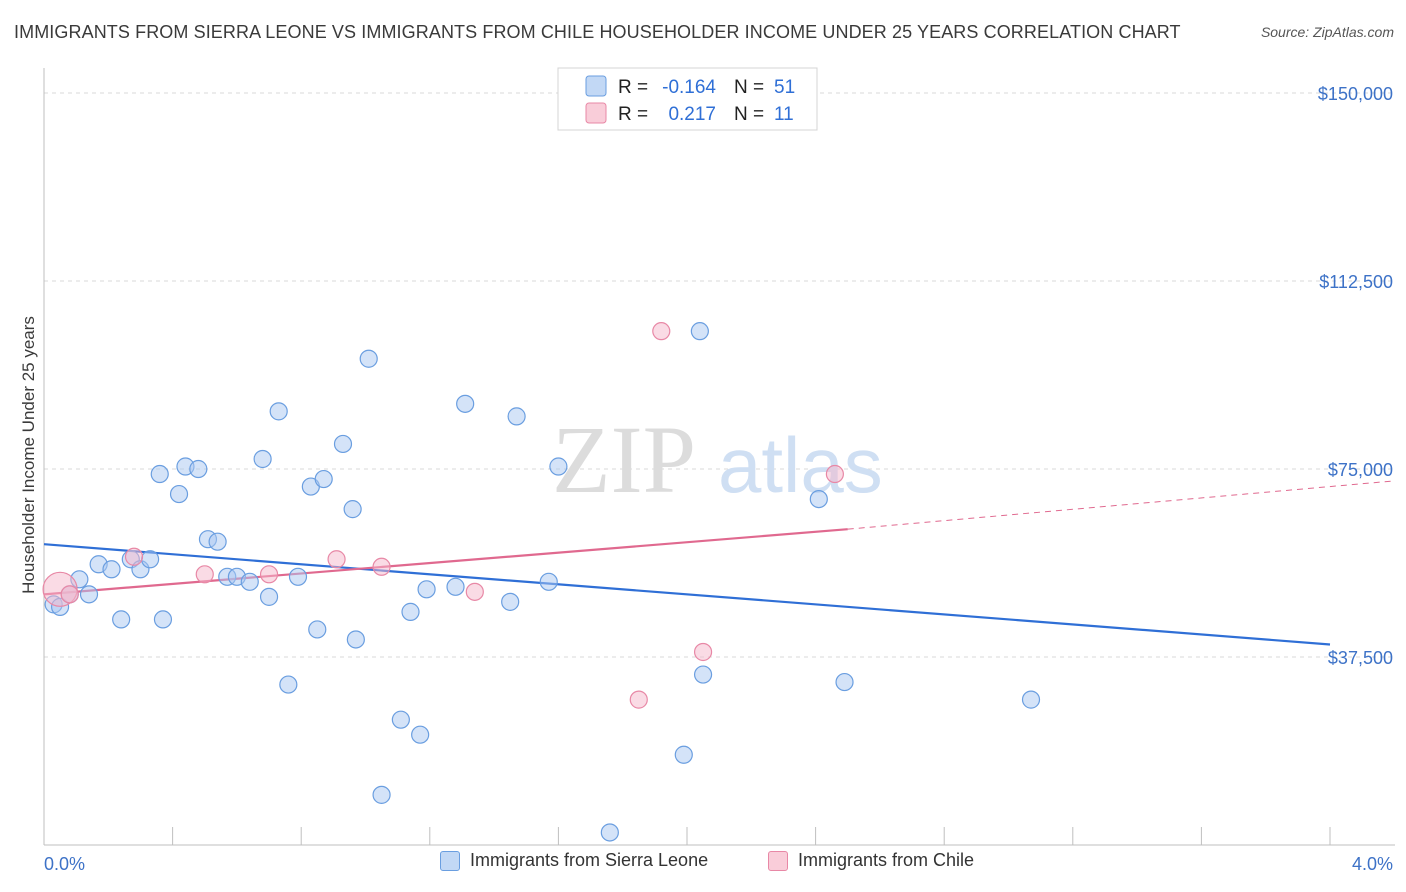 This screenshot has width=1406, height=892. What do you see at coordinates (445, 562) in the screenshot?
I see `chile-trend-line` at bounding box center [445, 562].